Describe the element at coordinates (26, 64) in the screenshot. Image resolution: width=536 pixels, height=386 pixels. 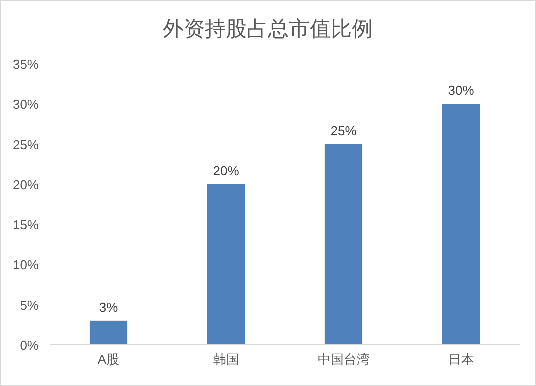
I see `y-tick-label: 35%` at that location.